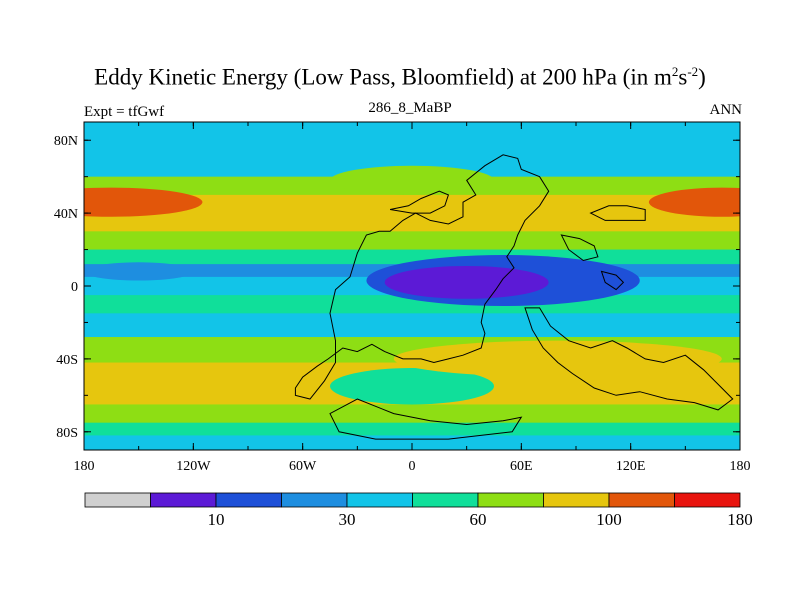  What do you see at coordinates (412, 466) in the screenshot?
I see `x-tick-label: 0` at bounding box center [412, 466].